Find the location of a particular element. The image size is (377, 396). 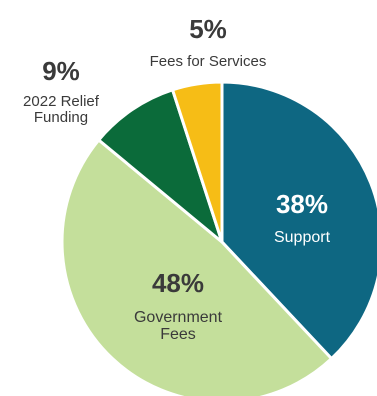

label-relief-funding: 9% 2022 Relief Funding is located at coordinates (61, 92).